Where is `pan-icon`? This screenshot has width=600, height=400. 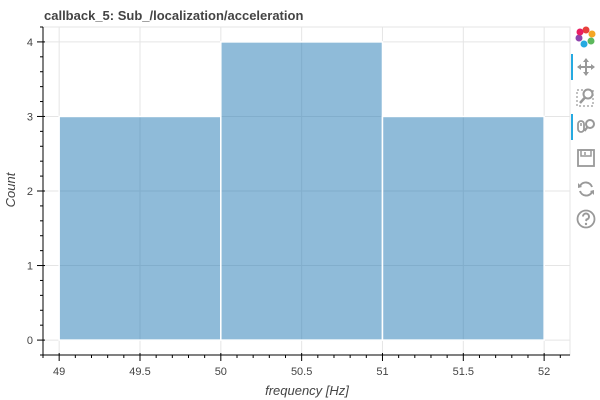 pan-icon is located at coordinates (586, 67).